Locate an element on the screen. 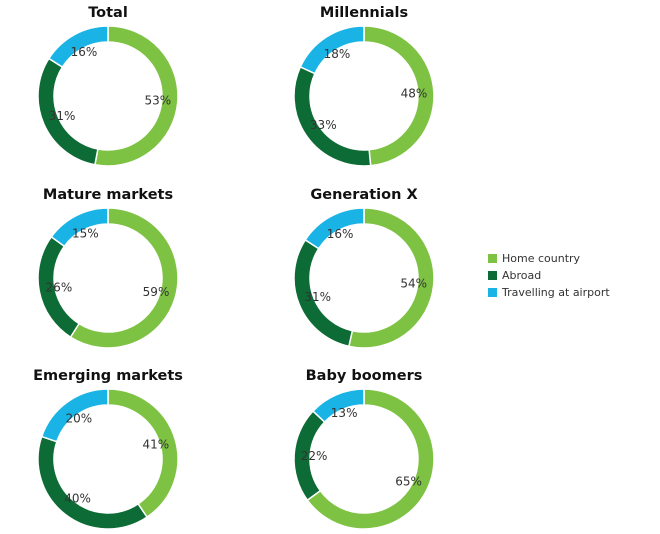  legend-swatch-airport is located at coordinates (492, 292).